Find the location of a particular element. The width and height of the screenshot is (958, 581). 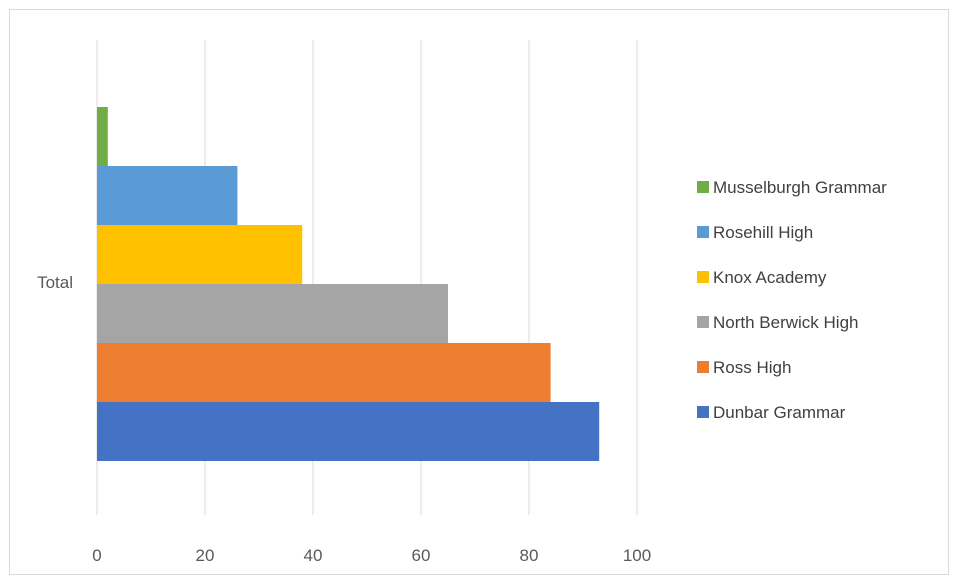

legend-swatch-dunbar-grammar is located at coordinates (703, 412).